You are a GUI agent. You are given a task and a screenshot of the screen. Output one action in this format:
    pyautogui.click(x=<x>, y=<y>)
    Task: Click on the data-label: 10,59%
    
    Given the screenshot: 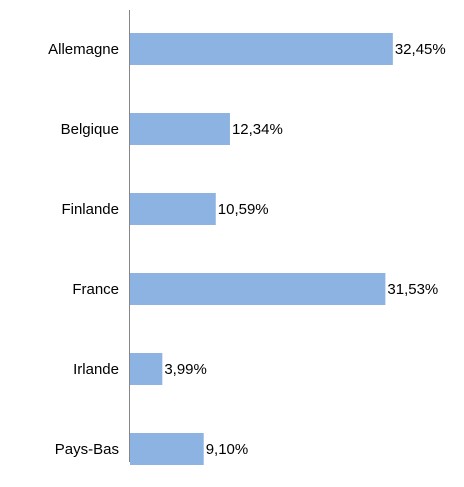 What is the action you would take?
    pyautogui.click(x=243, y=209)
    